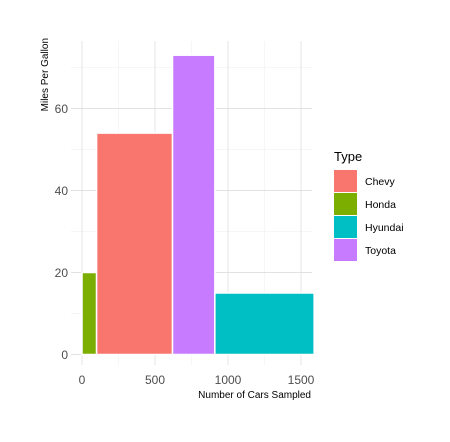 The width and height of the screenshot is (450, 442). I want to click on legend-key-toyota, so click(345, 250).